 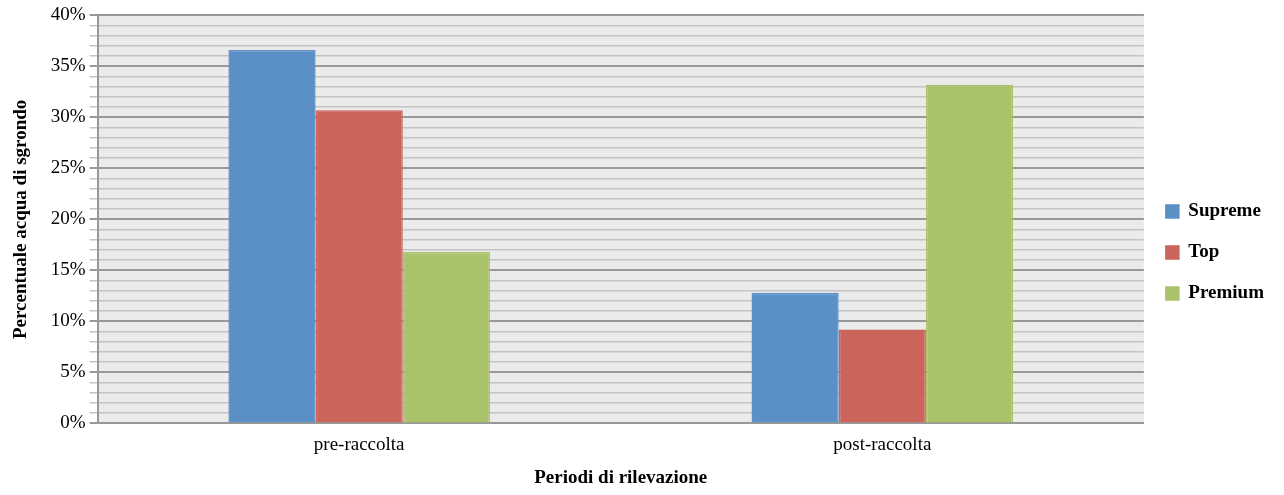 I want to click on legend-label: Top, so click(x=1204, y=251).